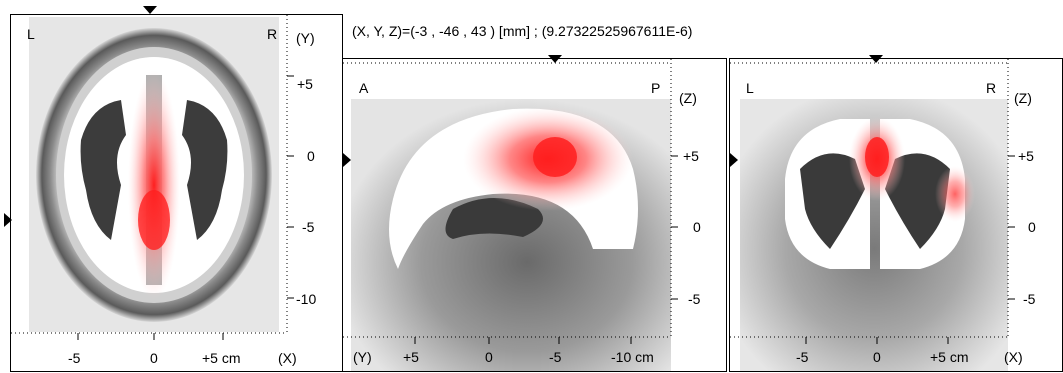  What do you see at coordinates (362, 357) in the screenshot?
I see `sagittal-axis-horizontal-label: (Y)` at bounding box center [362, 357].